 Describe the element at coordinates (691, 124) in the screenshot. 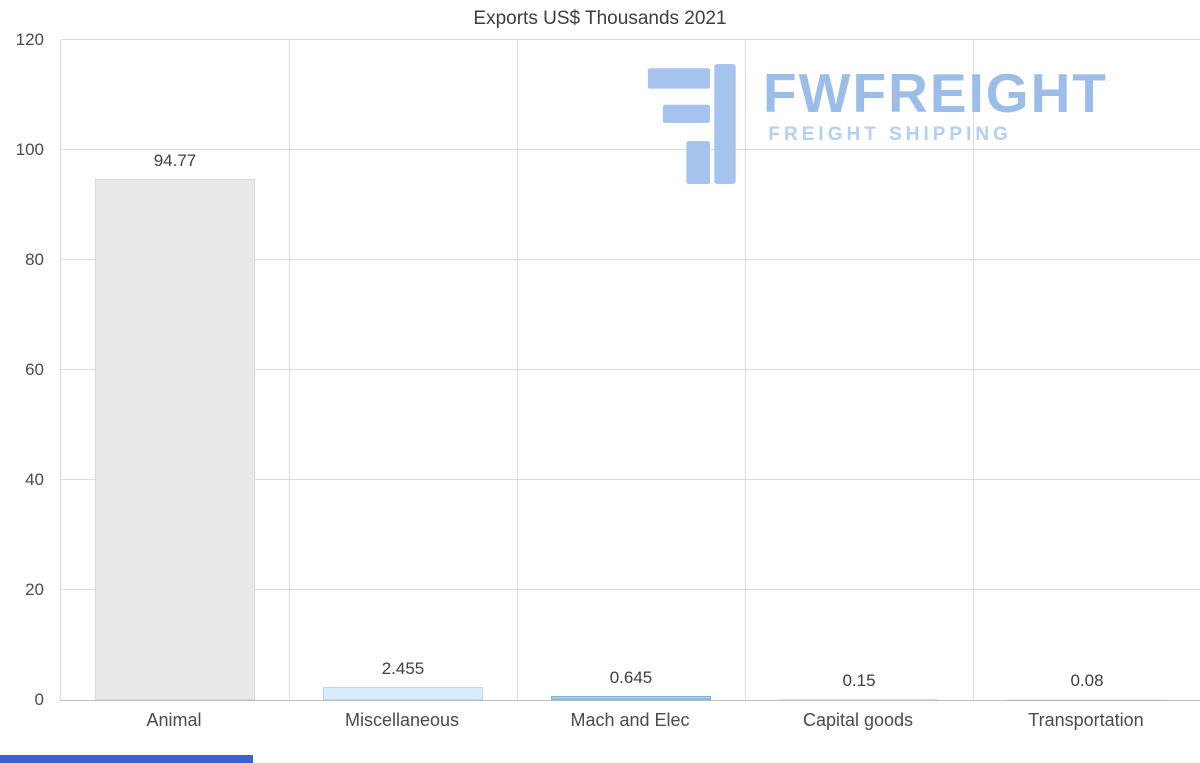

I see `freight-logo-icon` at that location.